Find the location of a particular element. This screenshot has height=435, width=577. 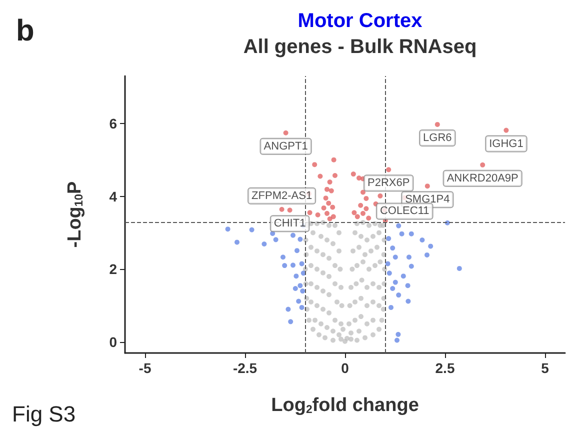

y-axis-title: -Log10P is located at coordinates (75, 214).